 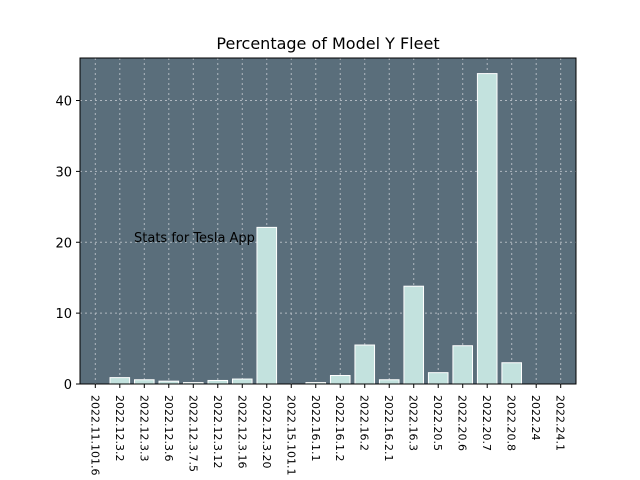 I want to click on y-tick-label: 40, so click(x=63, y=102).